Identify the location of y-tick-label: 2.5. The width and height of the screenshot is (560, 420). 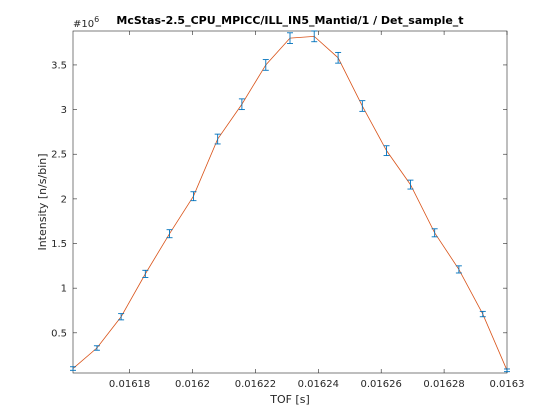
(59, 155).